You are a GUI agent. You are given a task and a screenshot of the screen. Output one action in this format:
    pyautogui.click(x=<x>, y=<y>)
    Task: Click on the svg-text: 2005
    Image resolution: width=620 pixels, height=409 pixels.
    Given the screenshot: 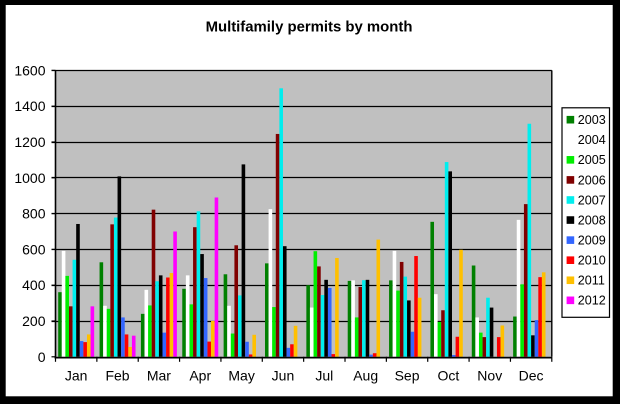 What is the action you would take?
    pyautogui.click(x=592, y=160)
    